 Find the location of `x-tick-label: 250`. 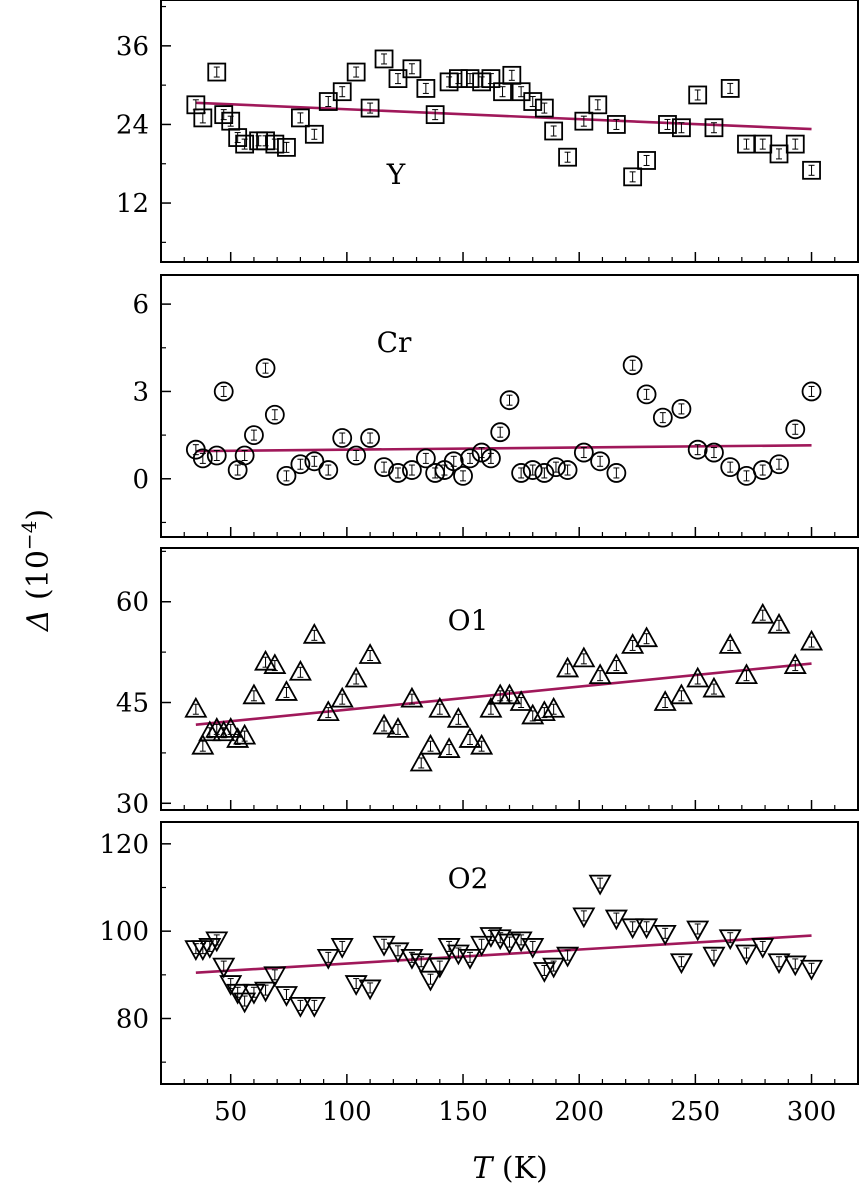

x-tick-label: 250 is located at coordinates (696, 1112).